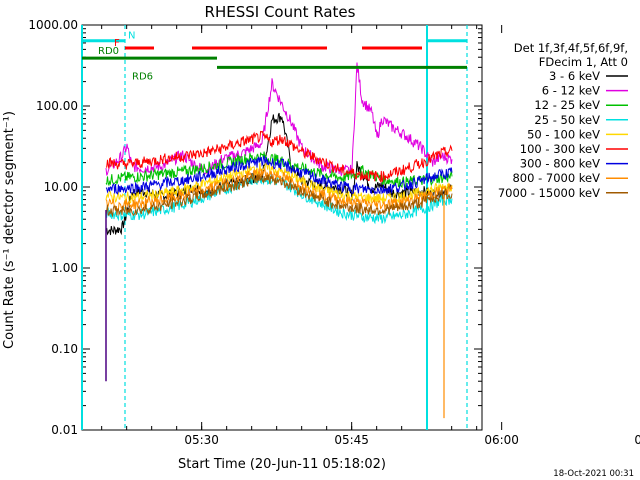 The width and height of the screenshot is (640, 480). I want to click on legend-entry-label: 25 - 50 keV, so click(567, 120).